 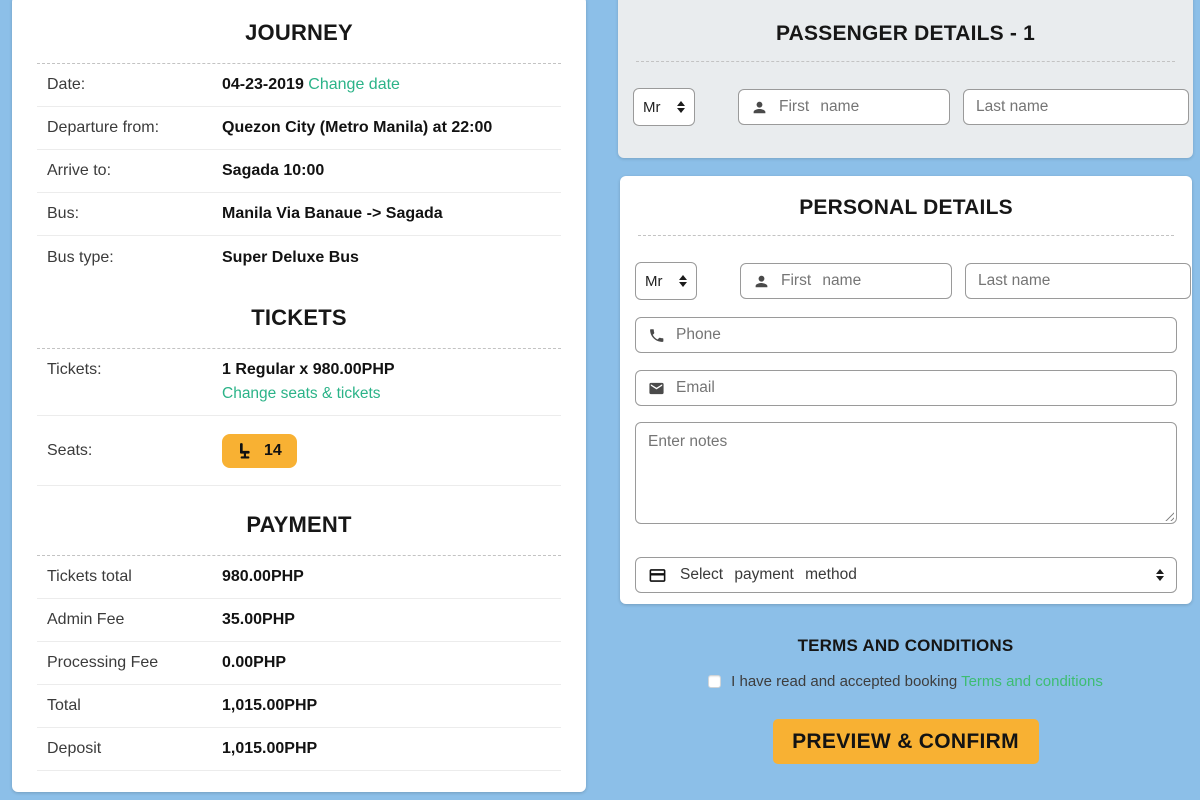 I want to click on personal-first-name-field, so click(x=846, y=281).